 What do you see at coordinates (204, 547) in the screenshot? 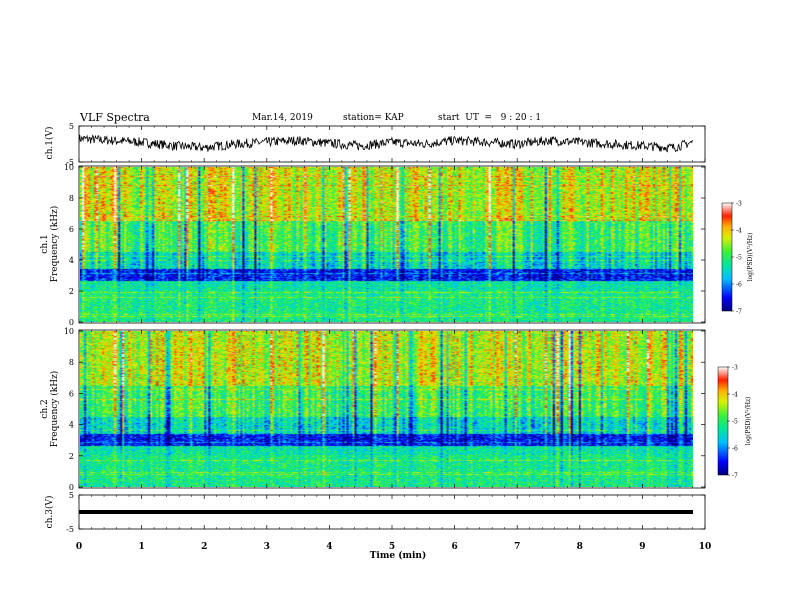
I see `x-tick-label: 2` at bounding box center [204, 547].